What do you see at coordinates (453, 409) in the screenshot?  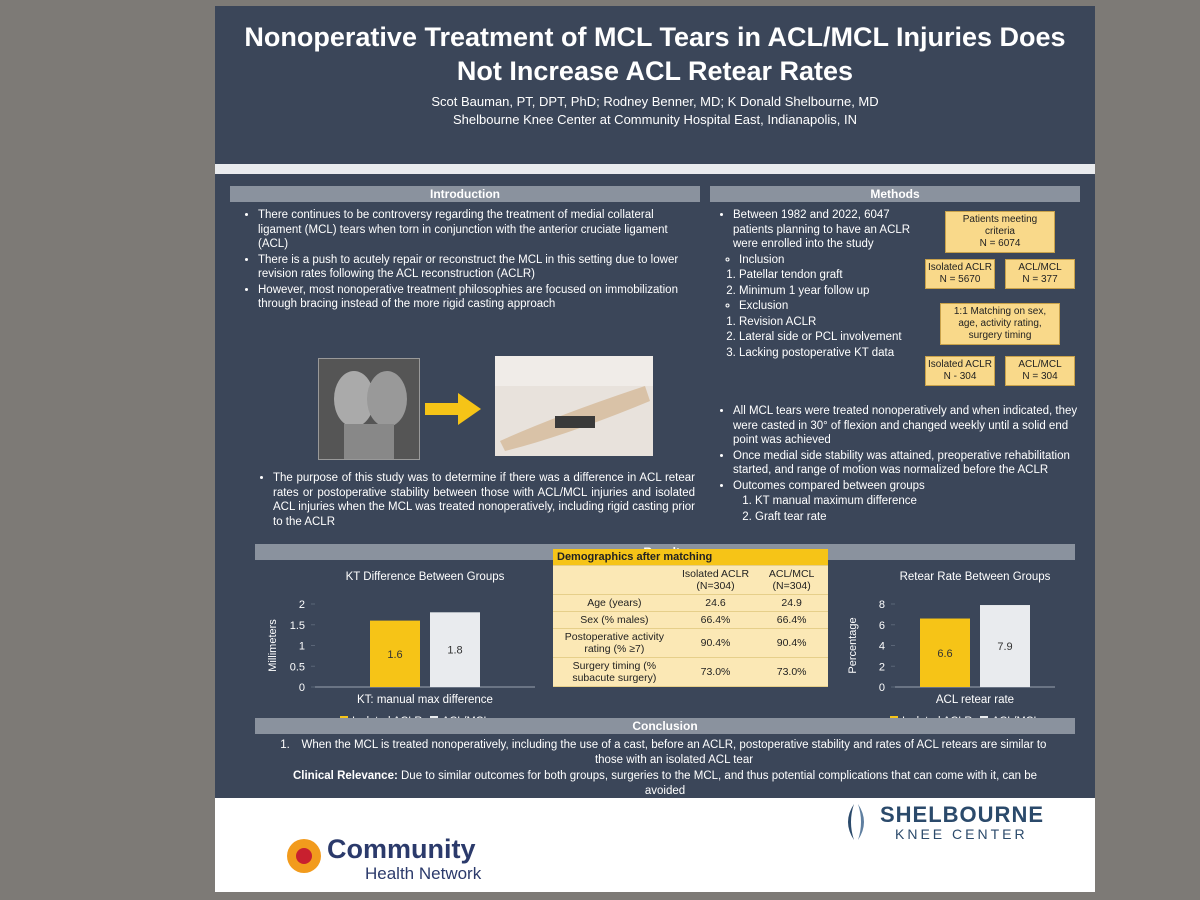 I see `arrow` at bounding box center [453, 409].